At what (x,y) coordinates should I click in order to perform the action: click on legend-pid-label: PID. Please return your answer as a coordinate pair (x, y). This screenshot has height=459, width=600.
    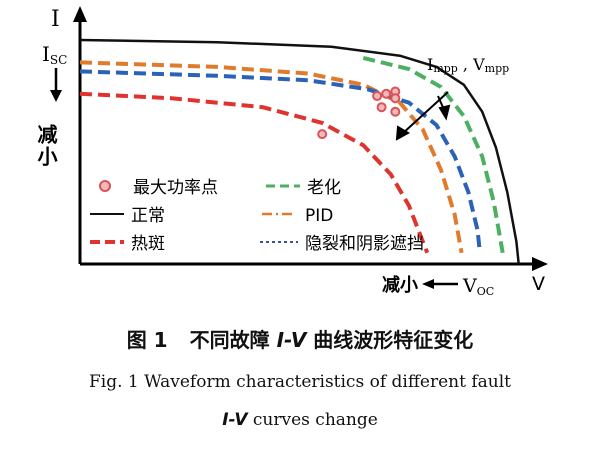
    Looking at the image, I should click on (319, 216).